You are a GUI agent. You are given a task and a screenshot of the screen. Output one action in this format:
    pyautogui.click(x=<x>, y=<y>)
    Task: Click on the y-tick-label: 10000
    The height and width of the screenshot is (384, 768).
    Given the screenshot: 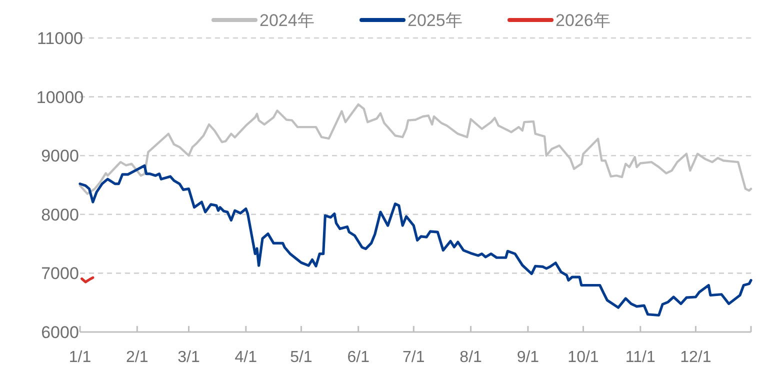 What is the action you would take?
    pyautogui.click(x=60, y=97)
    